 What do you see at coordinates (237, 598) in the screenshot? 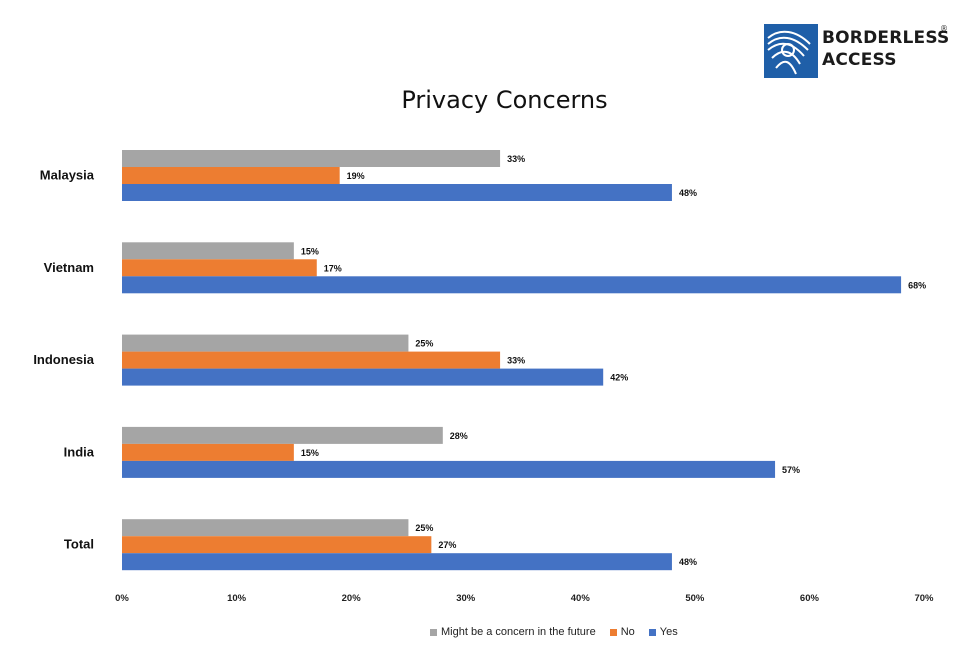
I see `x-tick-label: 10%` at bounding box center [237, 598].